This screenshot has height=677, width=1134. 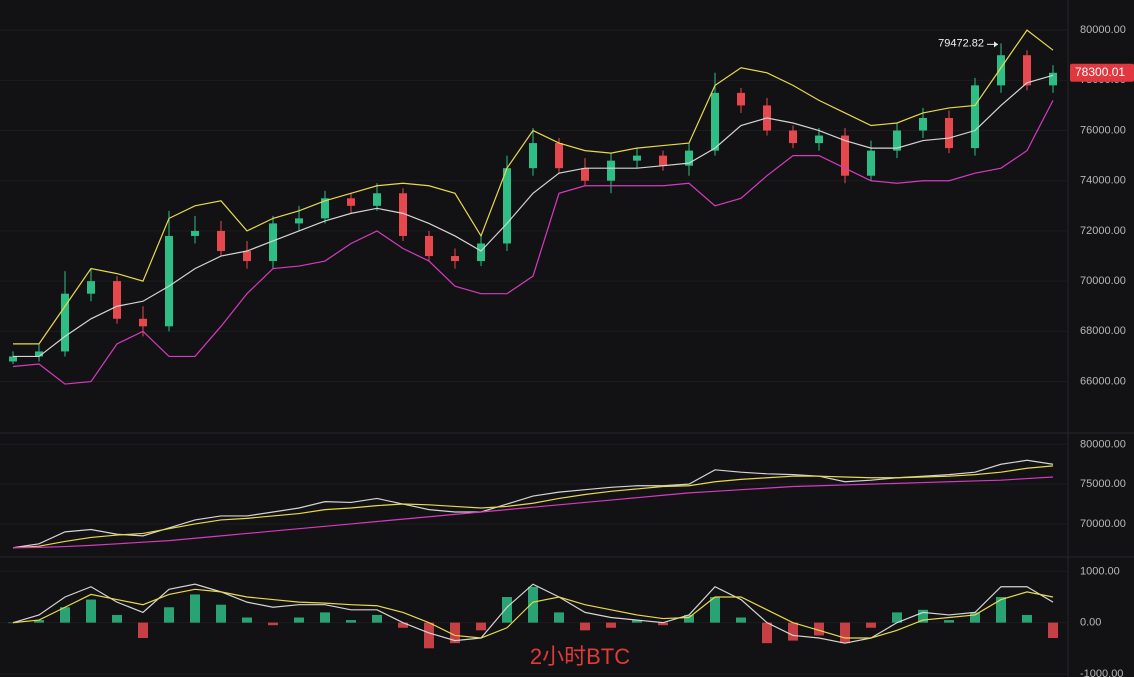 What do you see at coordinates (1101, 672) in the screenshot?
I see `y-tick-label: -1000.00` at bounding box center [1101, 672].